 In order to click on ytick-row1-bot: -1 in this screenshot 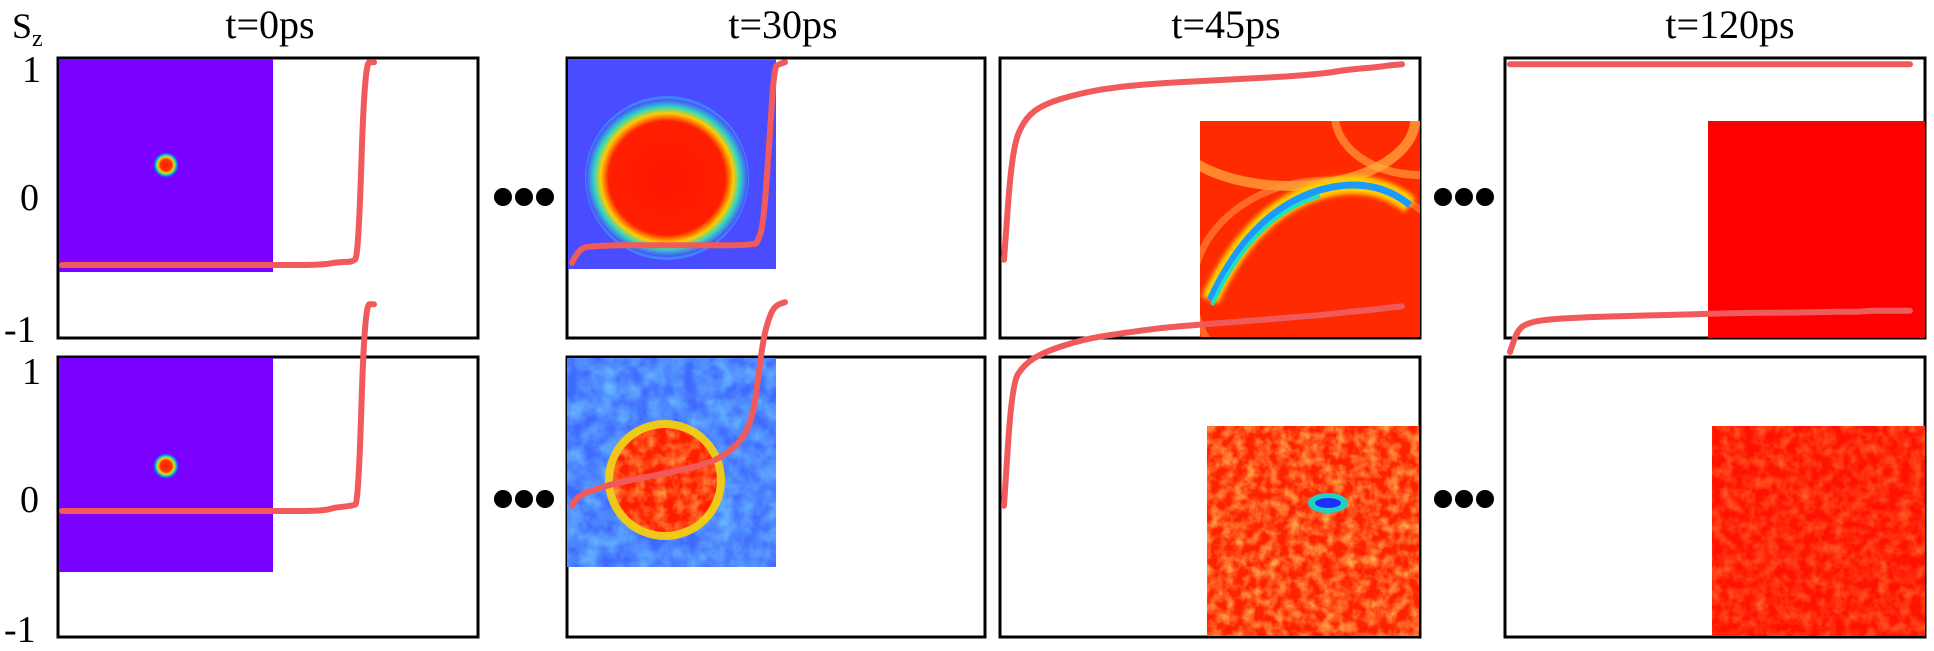, I will do `click(20, 330)`.